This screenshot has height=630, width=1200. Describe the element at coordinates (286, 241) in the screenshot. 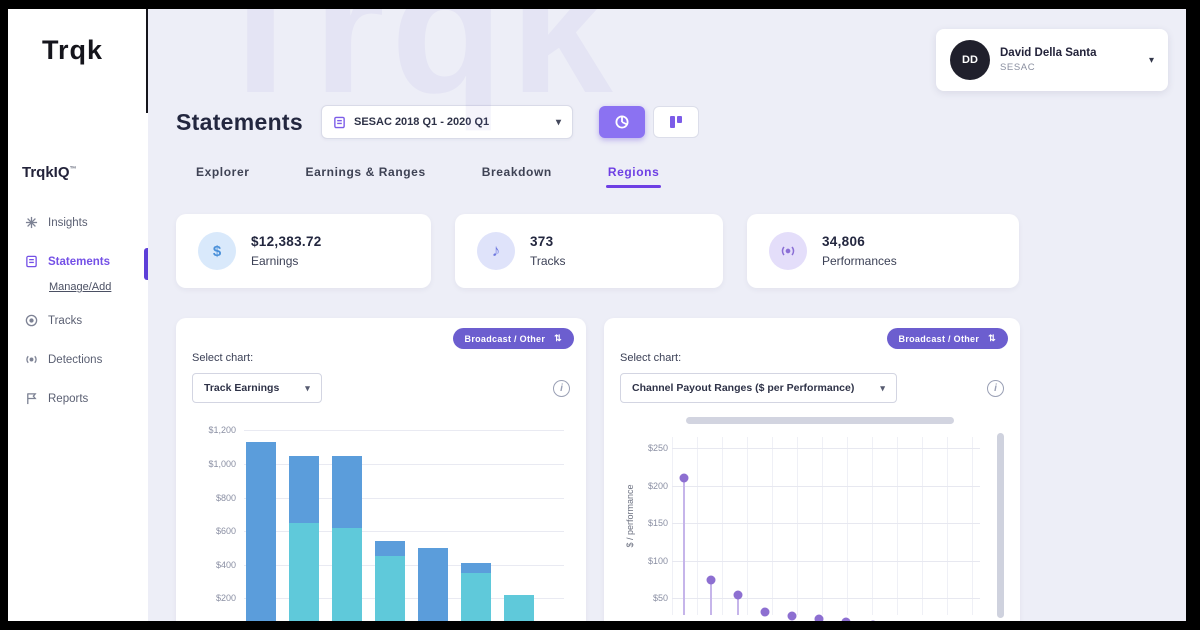

I see `stat-value: $12,383.72` at that location.